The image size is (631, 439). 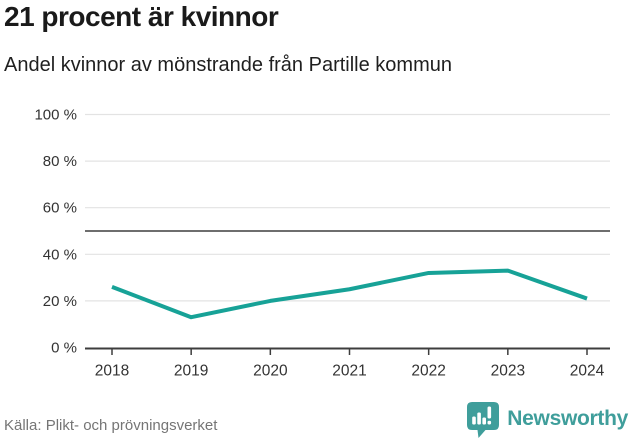 What do you see at coordinates (111, 425) in the screenshot?
I see `source-note: Källa: Plikt- och prövningsverket` at bounding box center [111, 425].